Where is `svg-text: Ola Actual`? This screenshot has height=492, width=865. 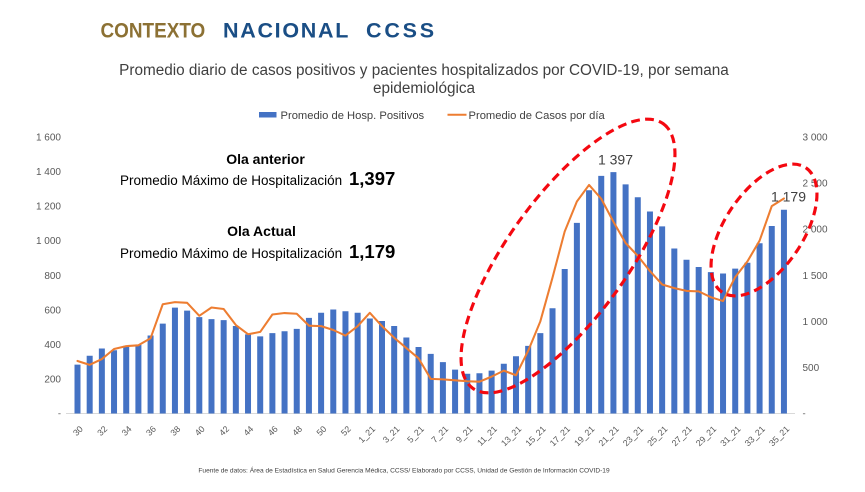 svg-text: Ola Actual is located at coordinates (261, 231).